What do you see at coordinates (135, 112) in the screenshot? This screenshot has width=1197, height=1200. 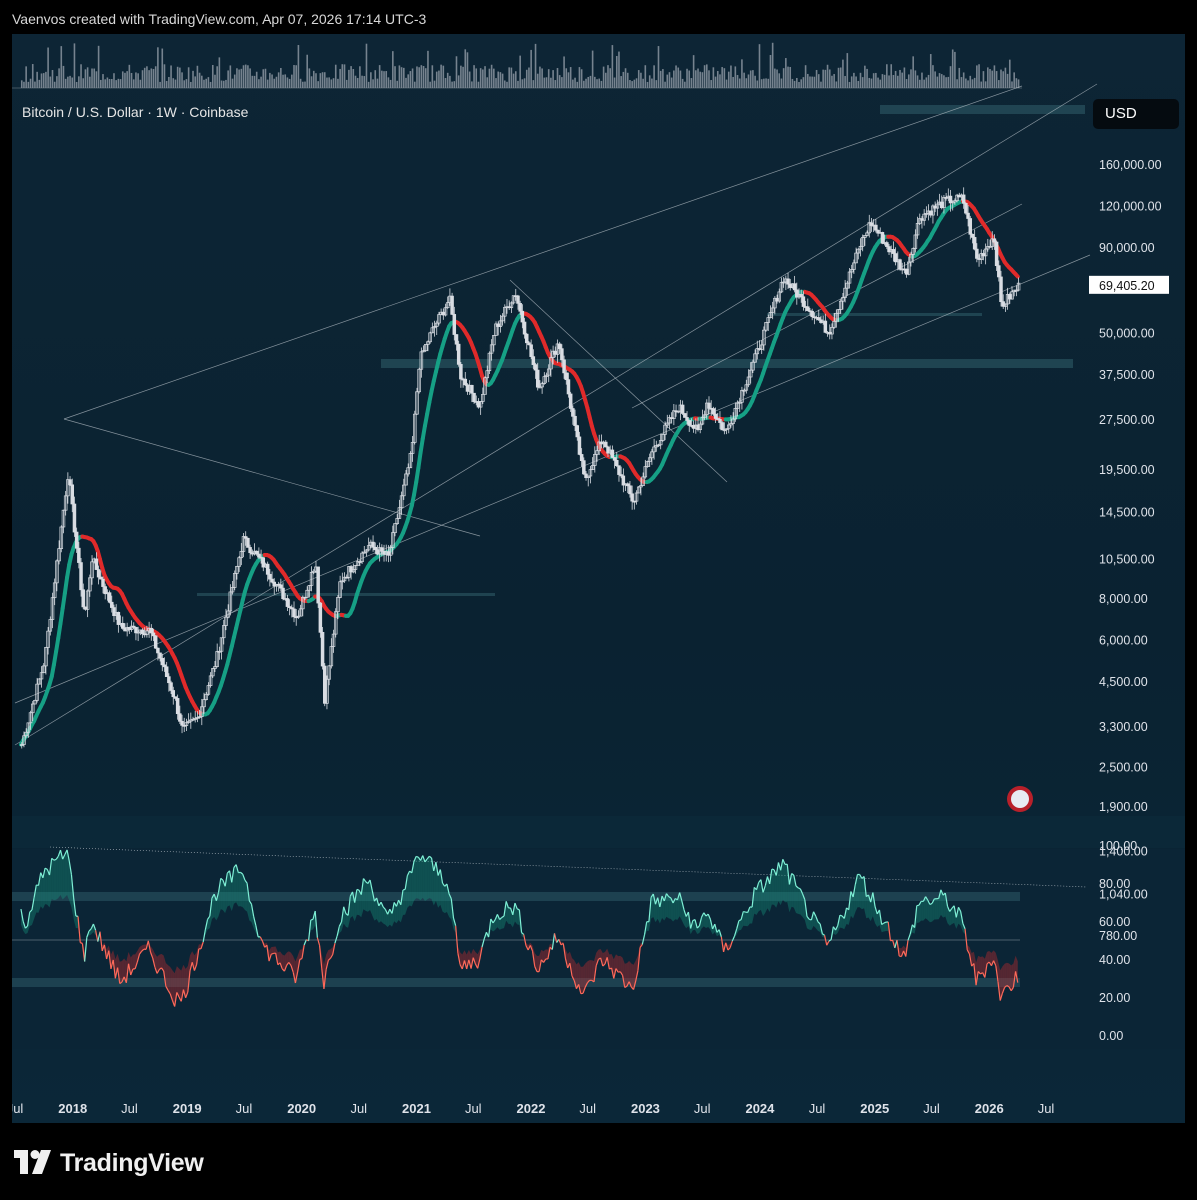 I see `symbol-title: Bitcoin / U.S. Dollar · 1W · Coinbase` at bounding box center [135, 112].